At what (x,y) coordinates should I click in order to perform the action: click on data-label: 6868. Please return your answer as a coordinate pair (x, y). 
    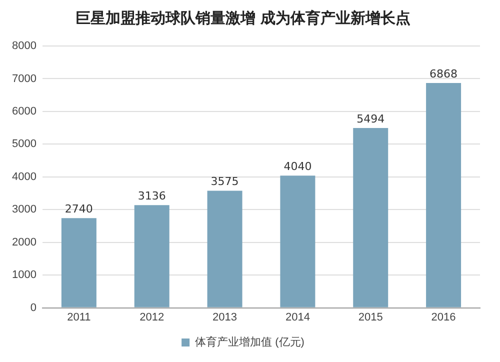
    Looking at the image, I should click on (444, 73).